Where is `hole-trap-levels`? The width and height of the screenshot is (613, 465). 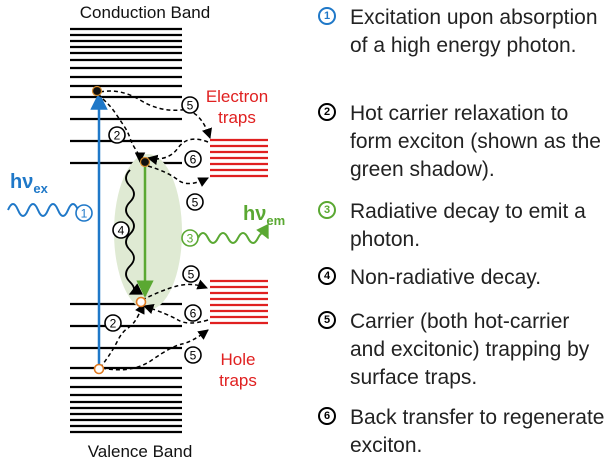
hole-trap-levels is located at coordinates (239, 302).